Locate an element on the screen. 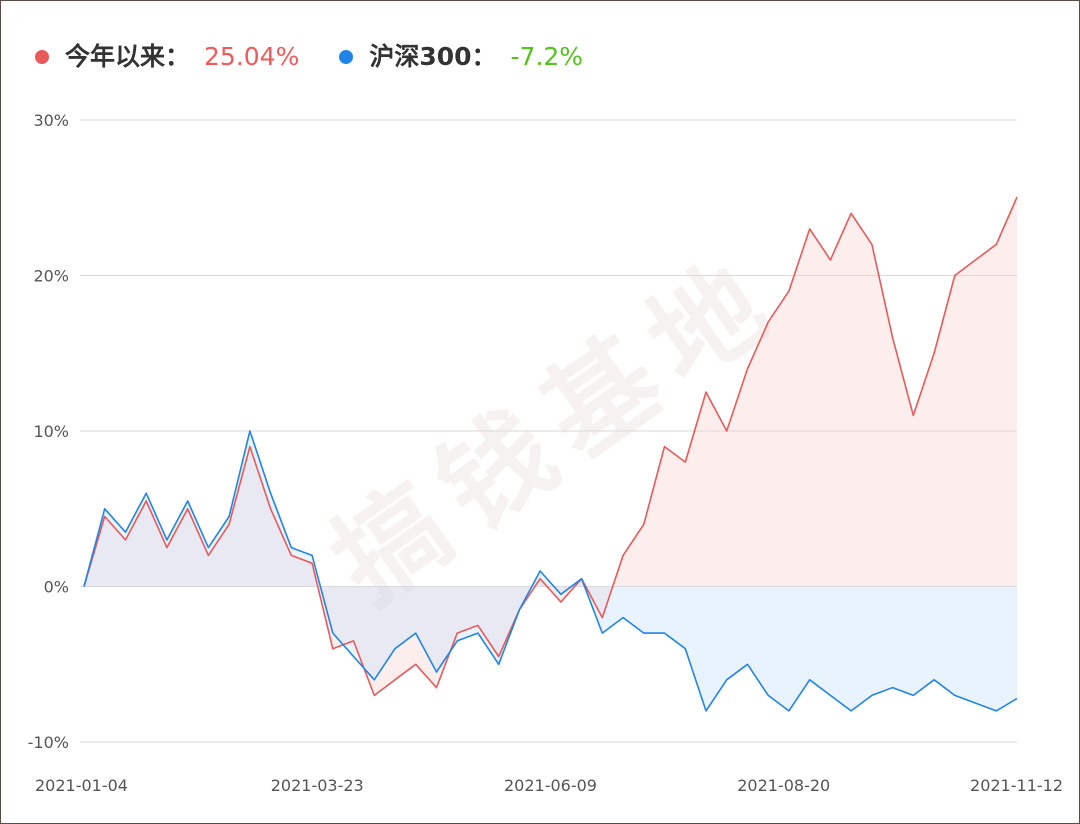 This screenshot has height=824, width=1080. x-tick-label: 2021-08-20 is located at coordinates (783, 785).